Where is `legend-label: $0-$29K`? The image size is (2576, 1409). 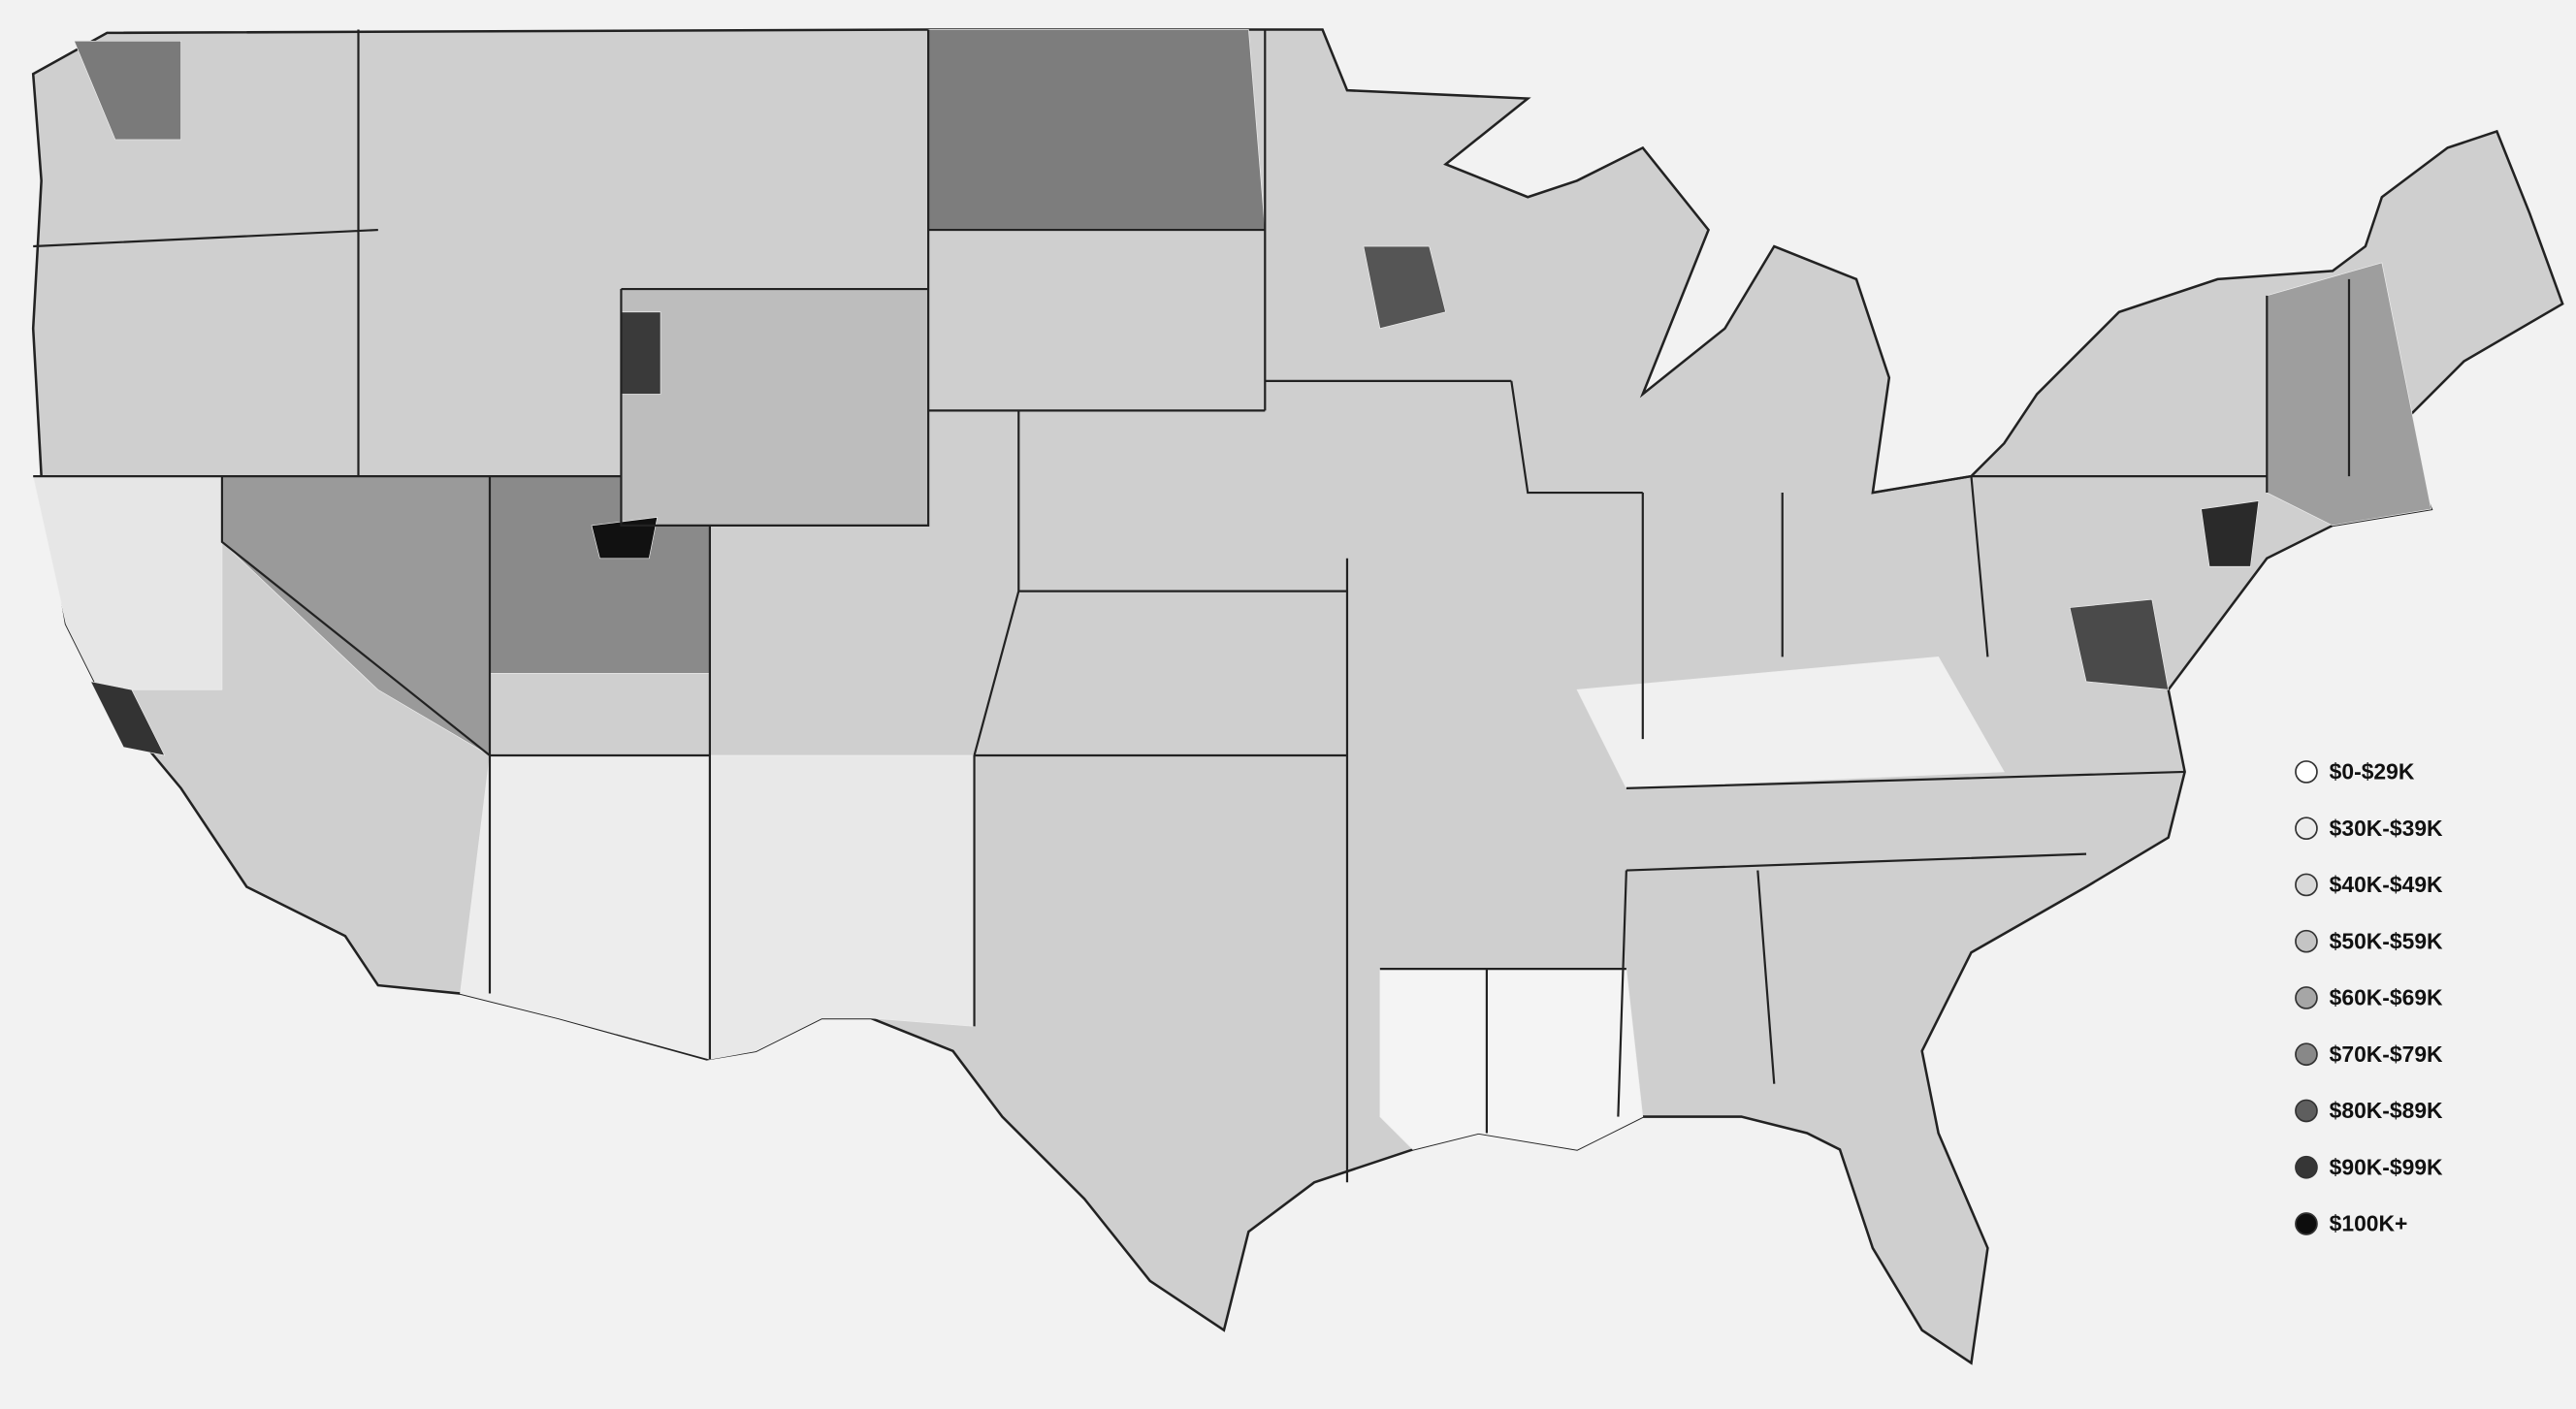
legend-label: $0-$29K is located at coordinates (2372, 772).